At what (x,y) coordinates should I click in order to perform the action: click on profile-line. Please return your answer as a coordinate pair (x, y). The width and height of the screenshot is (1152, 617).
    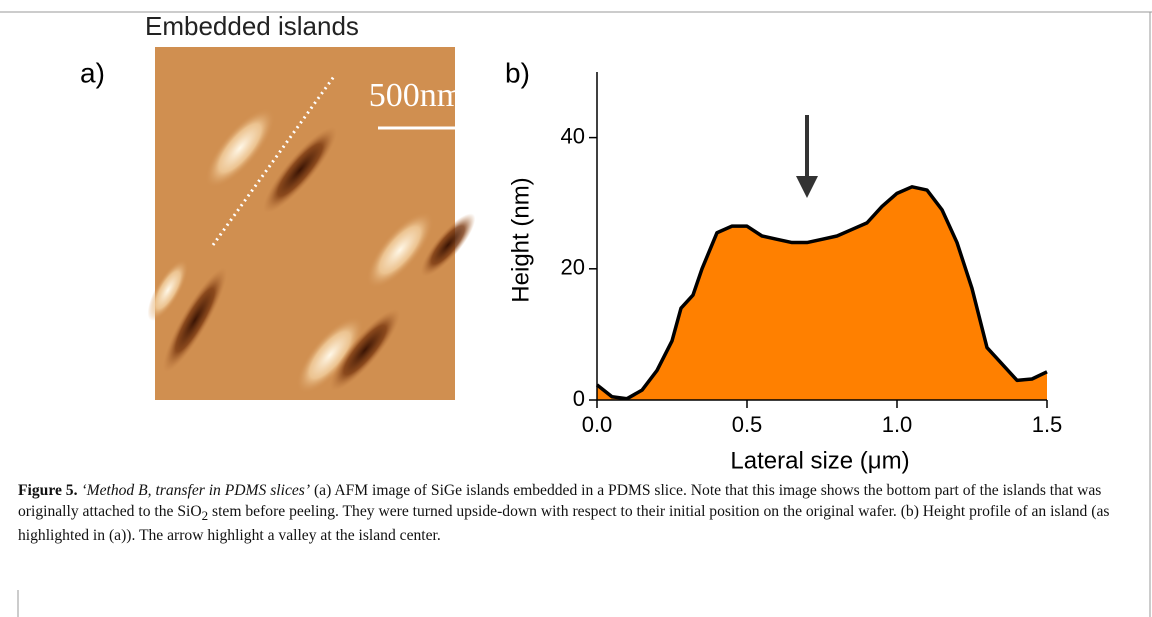
    Looking at the image, I should click on (821, 293).